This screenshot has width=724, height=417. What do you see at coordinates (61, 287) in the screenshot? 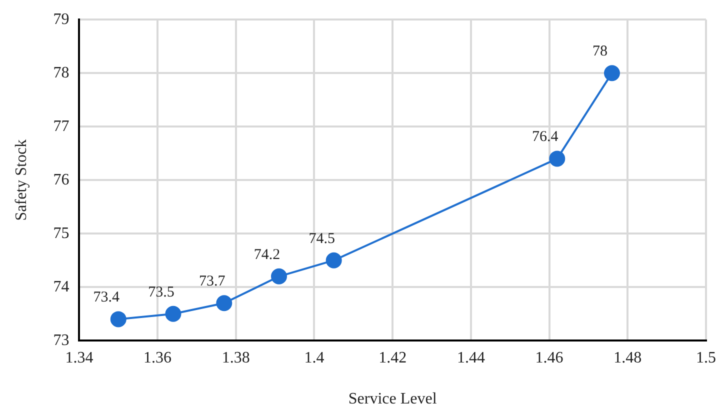
I see `y-tick-label: 74` at bounding box center [61, 287].